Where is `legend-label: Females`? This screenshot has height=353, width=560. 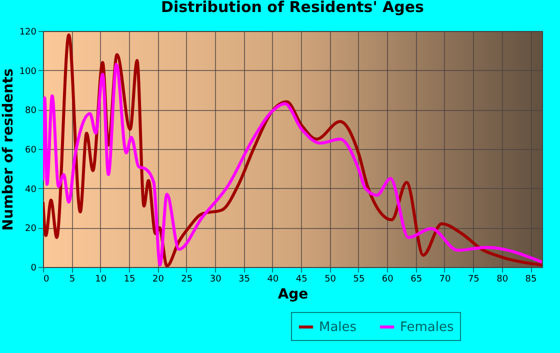
legend-label: Females is located at coordinates (427, 327).